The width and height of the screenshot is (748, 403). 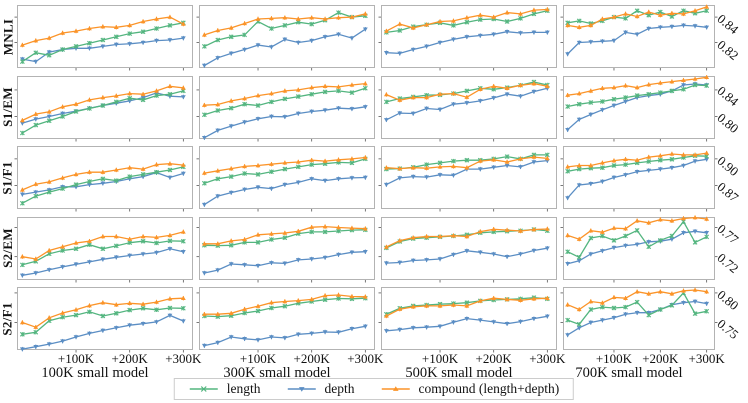 I want to click on compound-line-triangle-up-icon, so click(x=396, y=389).